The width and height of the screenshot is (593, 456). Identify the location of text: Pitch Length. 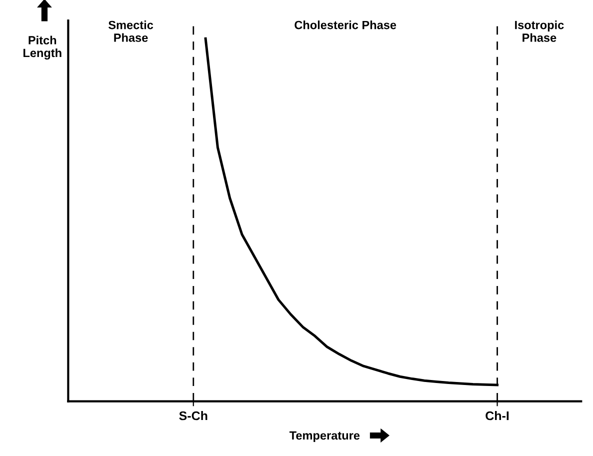
(42, 48).